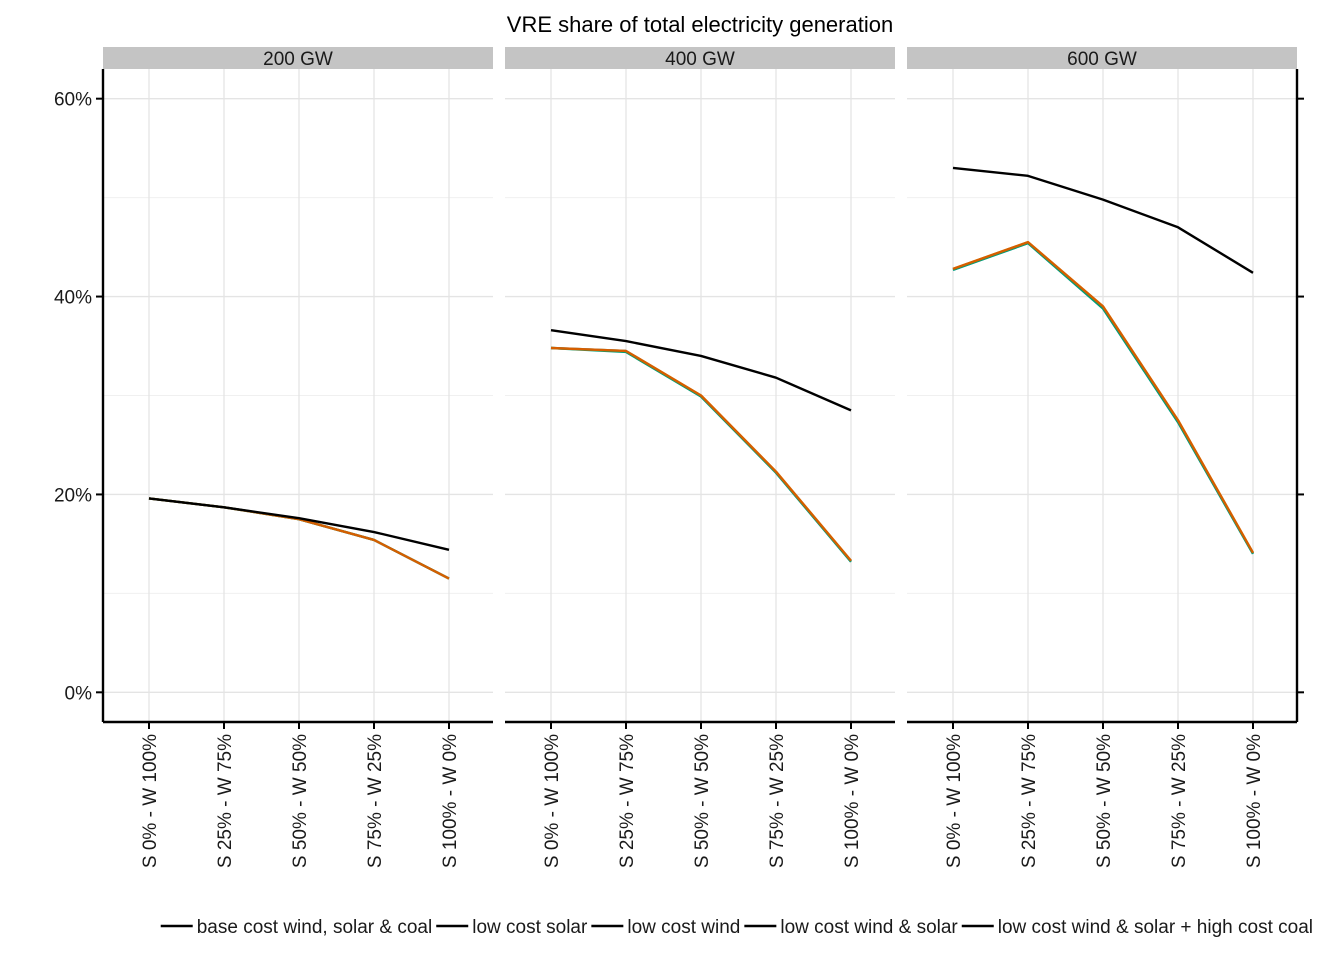  I want to click on legend-label: low cost solar, so click(530, 927).